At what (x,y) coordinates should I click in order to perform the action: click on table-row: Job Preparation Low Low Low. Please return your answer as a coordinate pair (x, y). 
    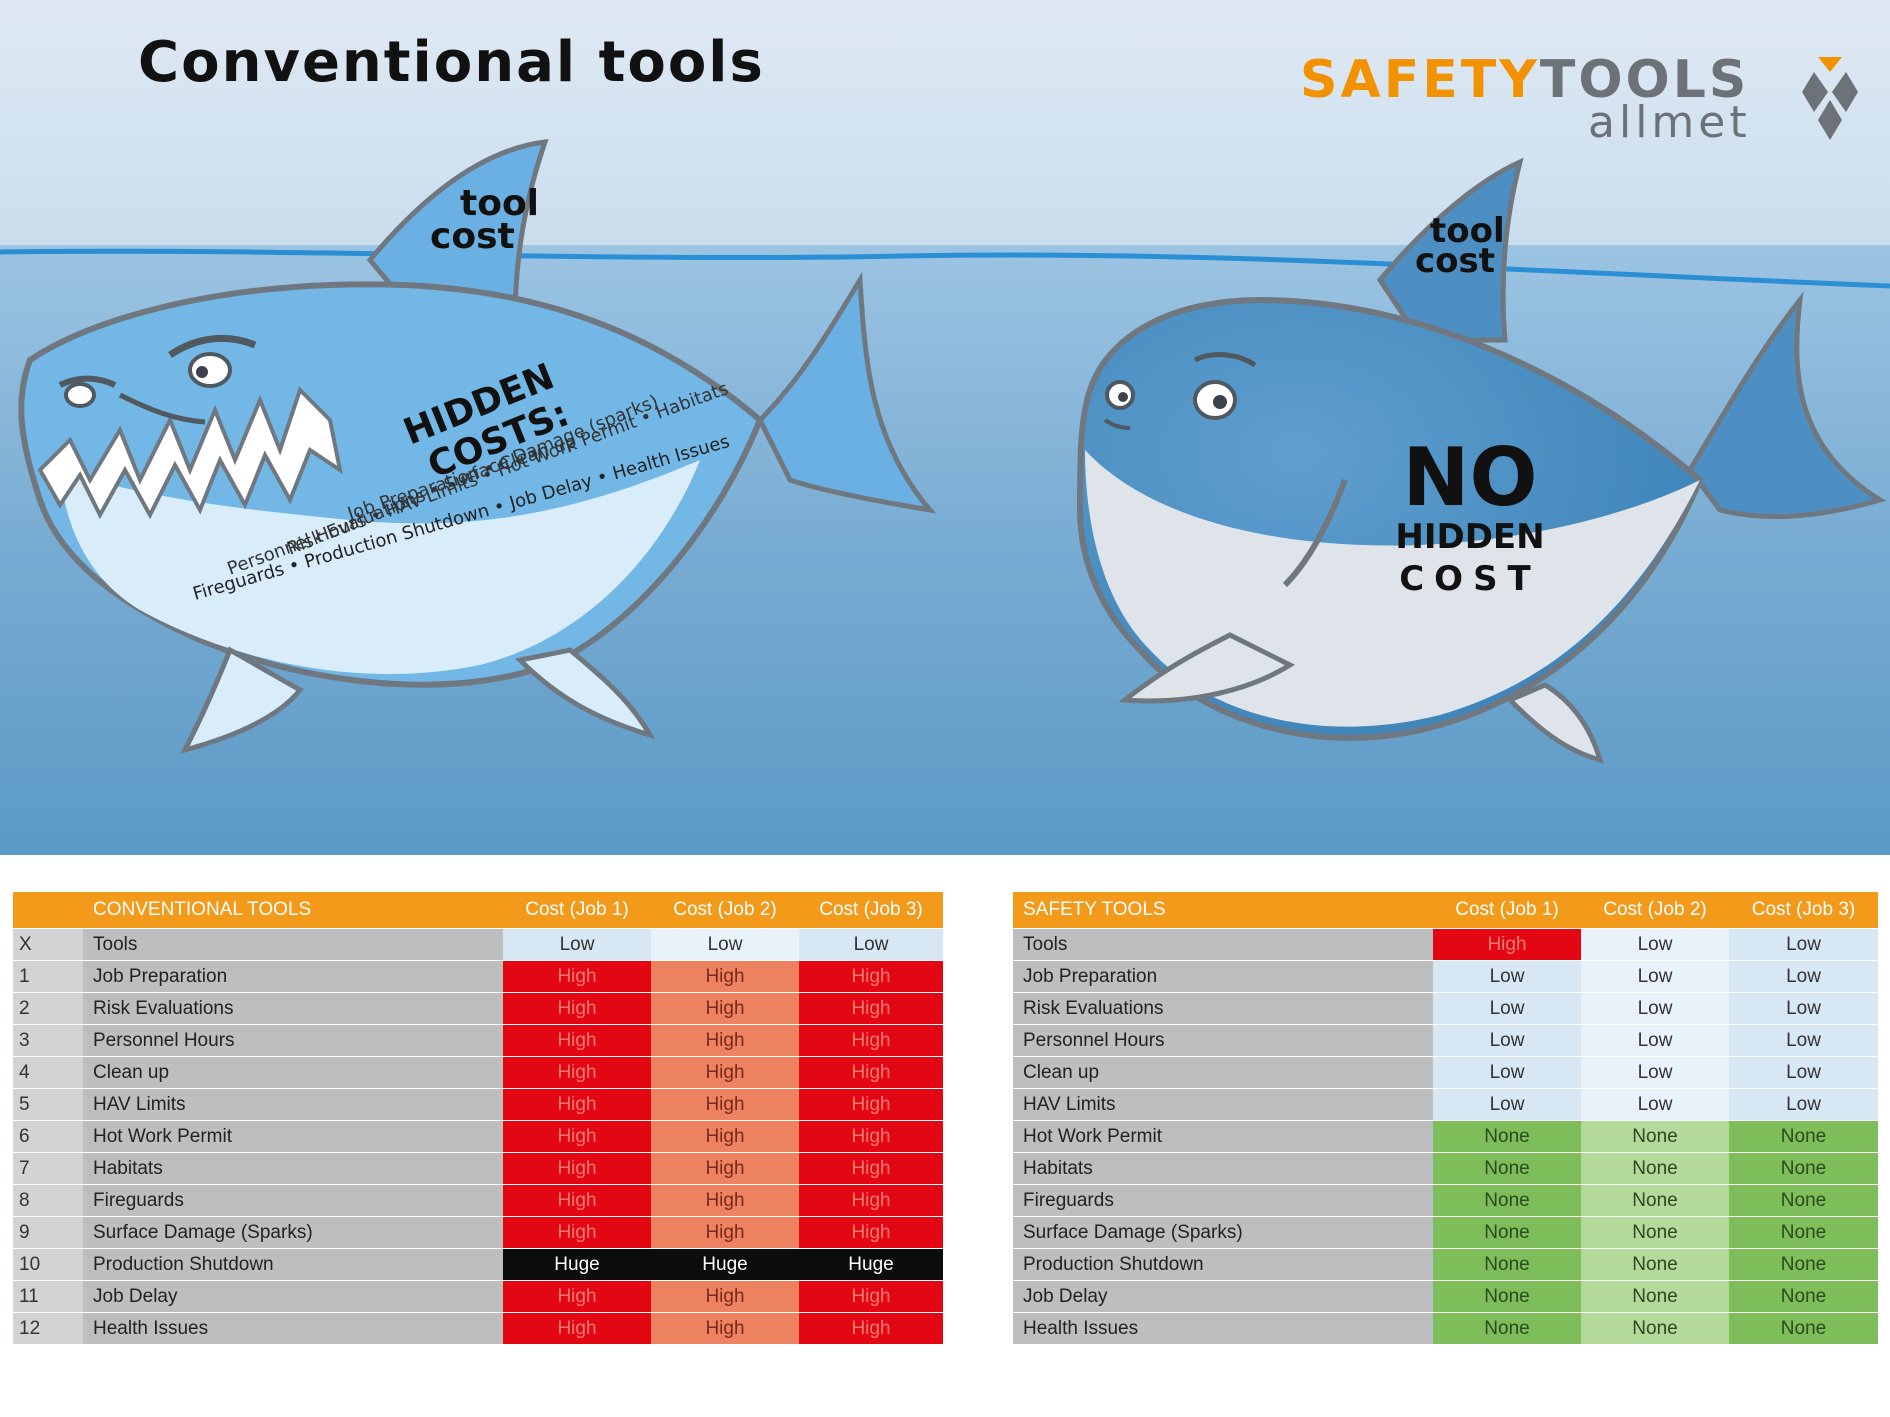
    Looking at the image, I should click on (1445, 976).